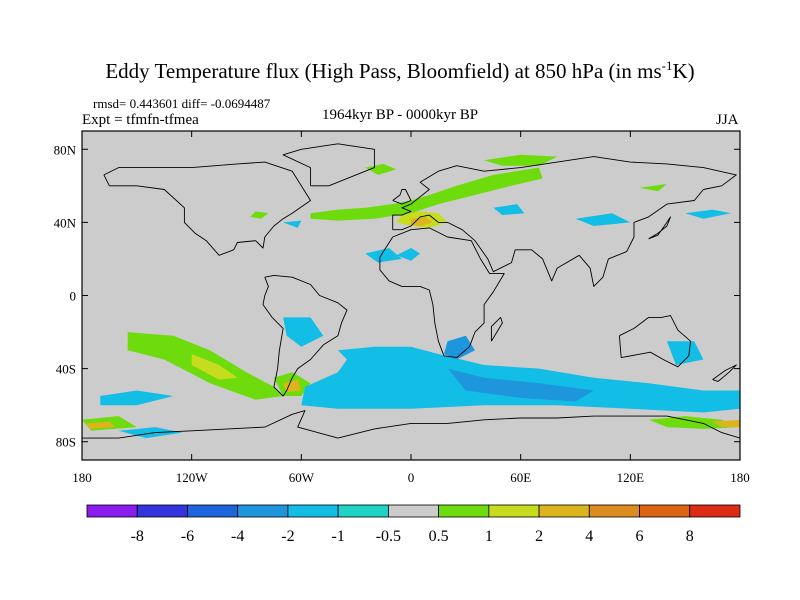 The width and height of the screenshot is (800, 600). What do you see at coordinates (292, 224) in the screenshot?
I see `flux-region-mid-atlantic-blue` at bounding box center [292, 224].